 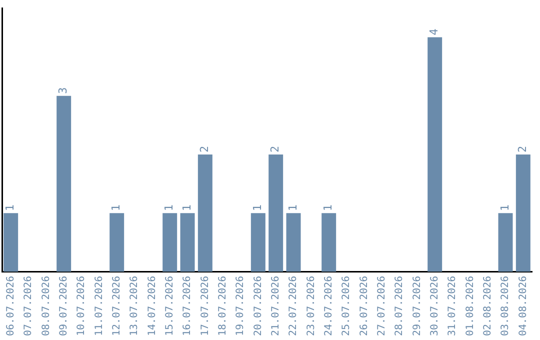 I want to click on x-tick-label: 02.08.2026, so click(x=488, y=306).